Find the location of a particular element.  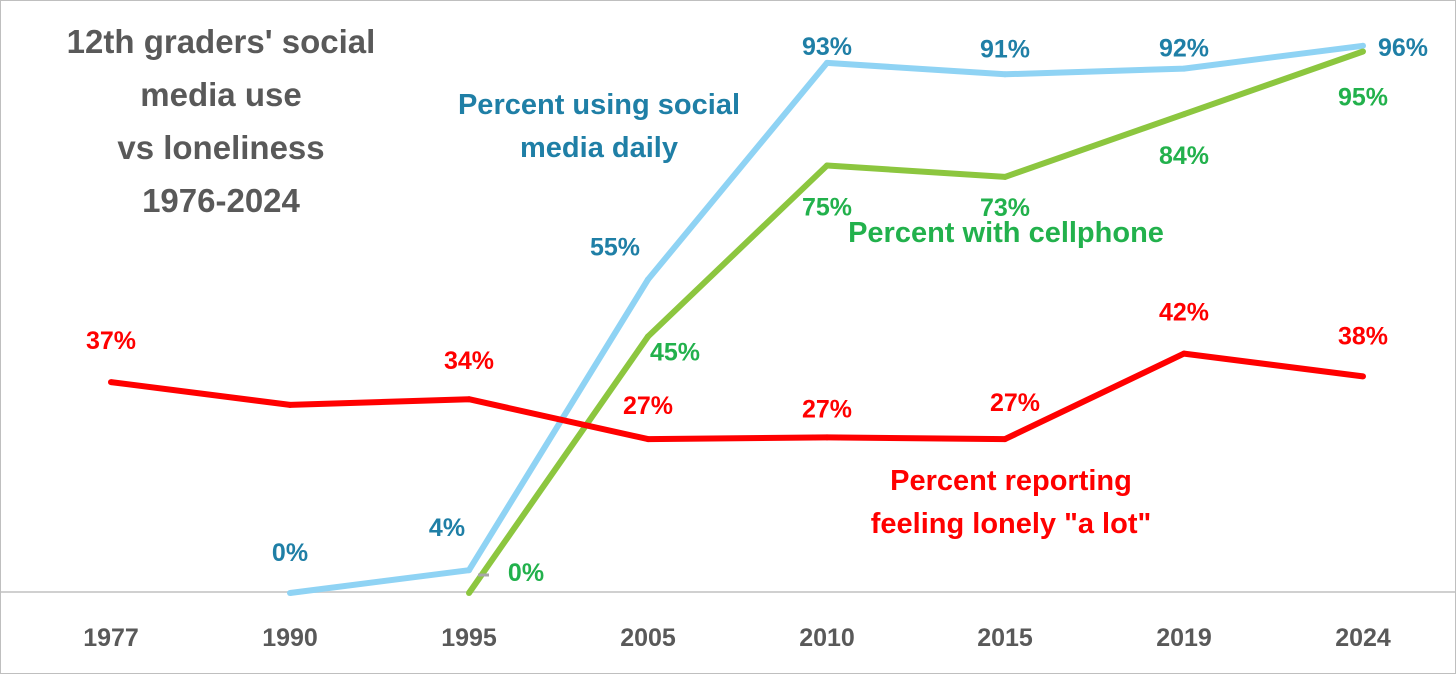

data-point-lonely-2010 is located at coordinates (827, 437).